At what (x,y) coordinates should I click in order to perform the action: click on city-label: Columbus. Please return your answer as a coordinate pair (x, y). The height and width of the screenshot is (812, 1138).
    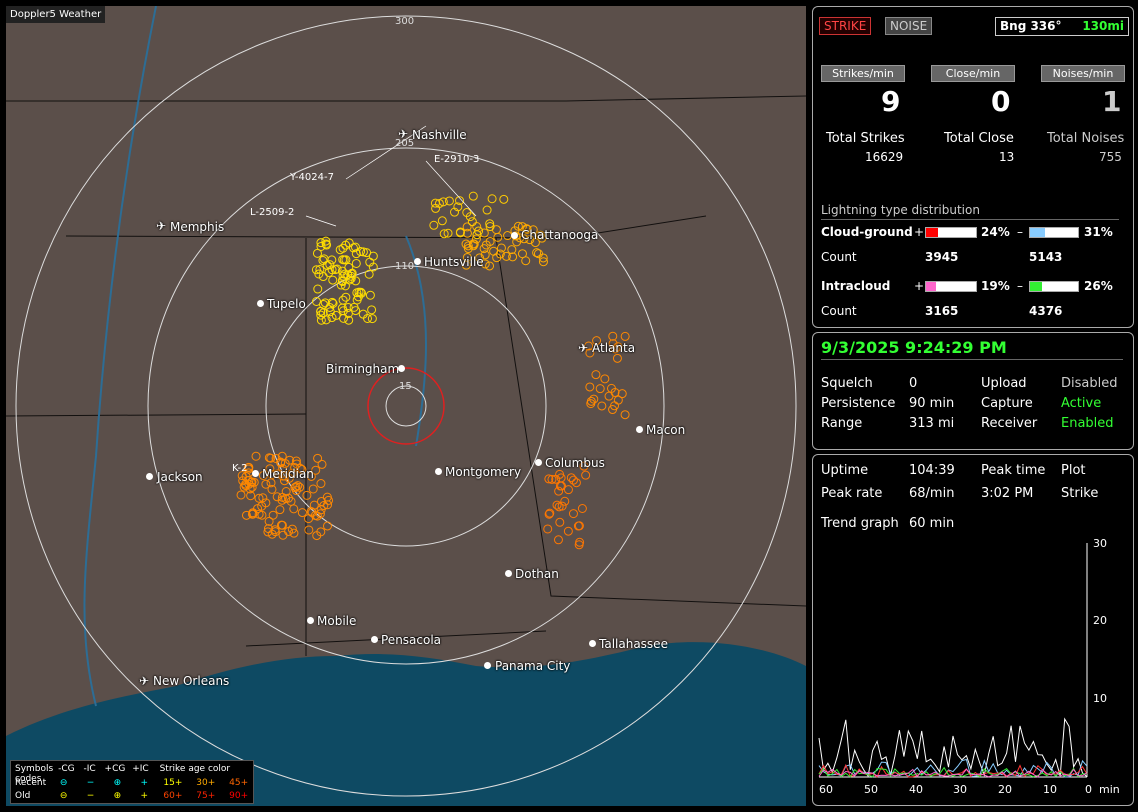
    Looking at the image, I should click on (575, 463).